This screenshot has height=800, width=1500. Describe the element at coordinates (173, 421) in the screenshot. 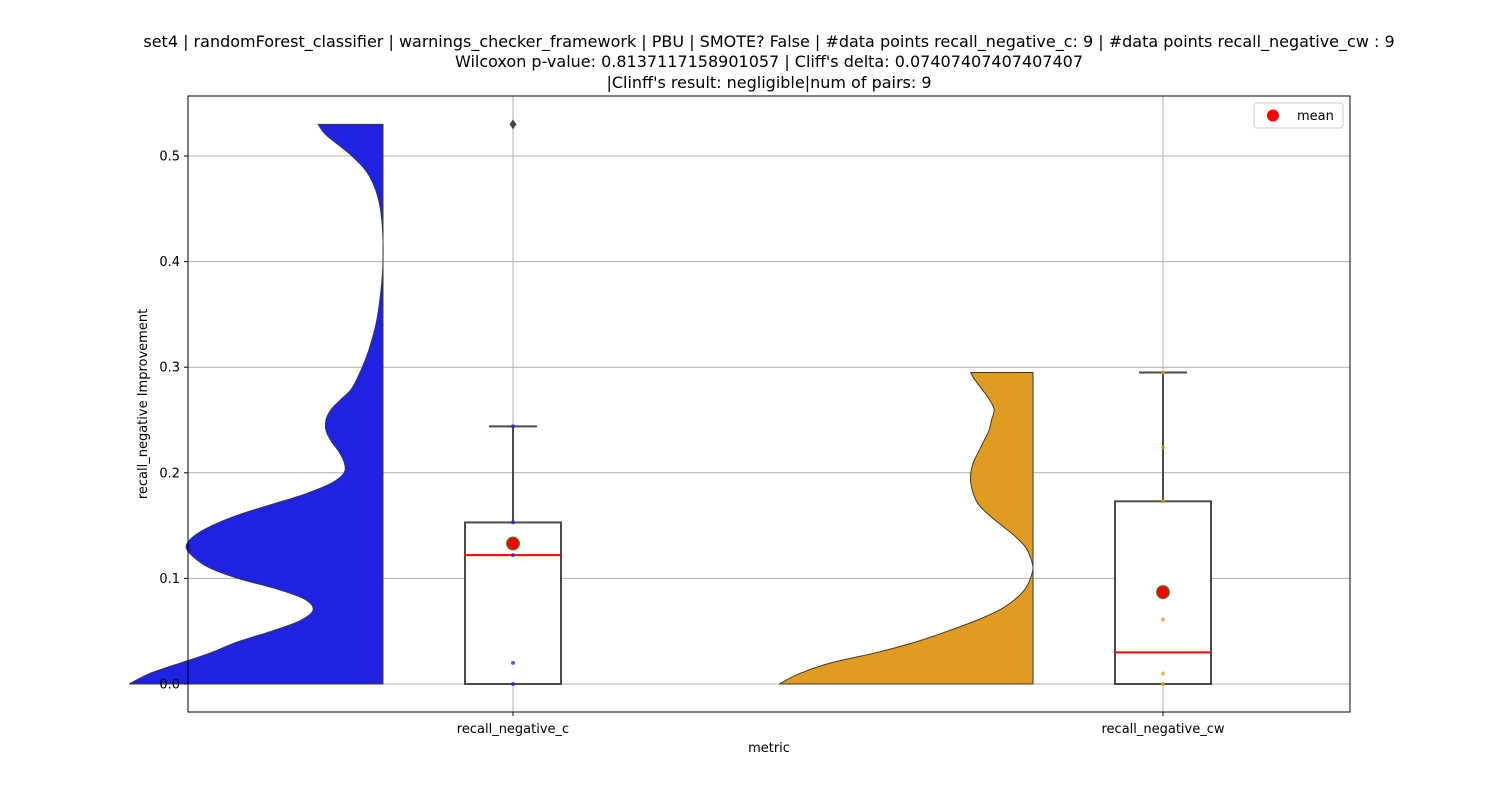

I see `y-axis-ticks: 0.0 0.1 0.2 0.3 0.4 0.5` at that location.